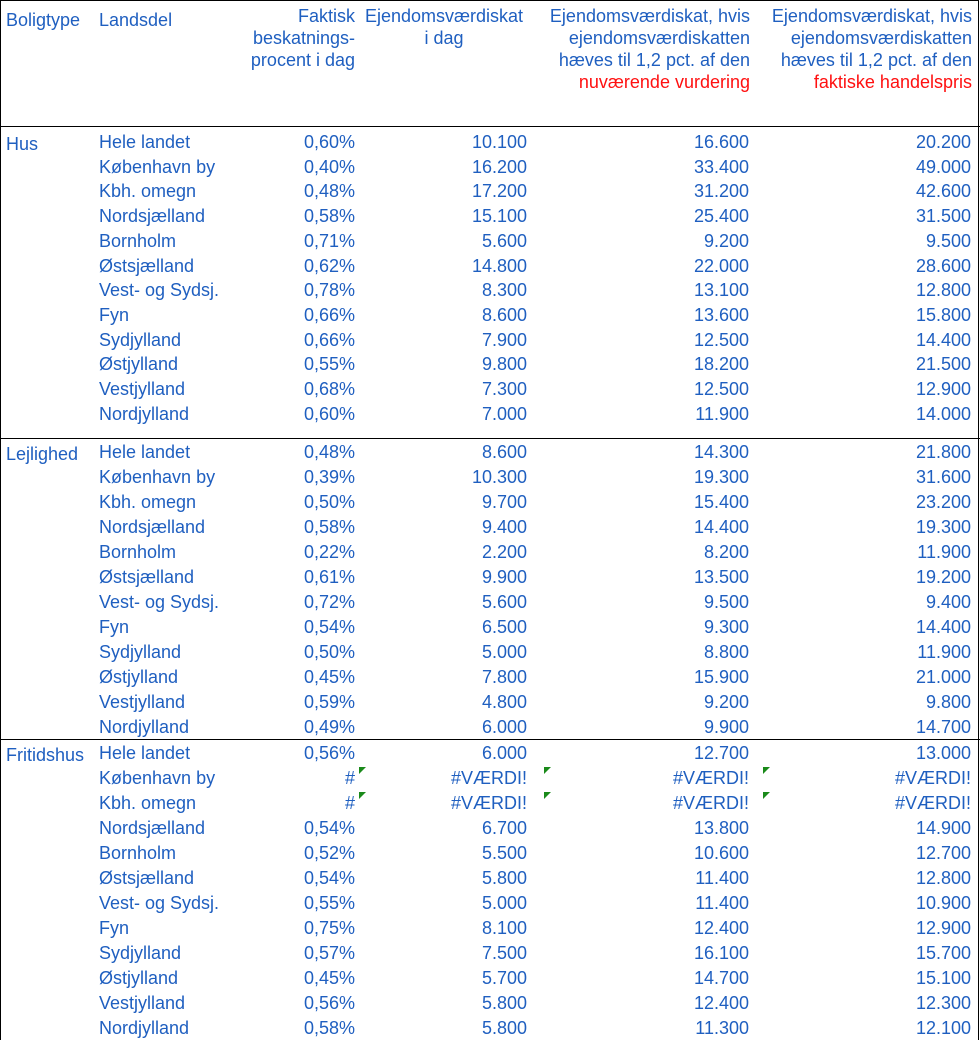 The image size is (980, 1041). I want to click on current-value-cell: 15.400, so click(721, 502).